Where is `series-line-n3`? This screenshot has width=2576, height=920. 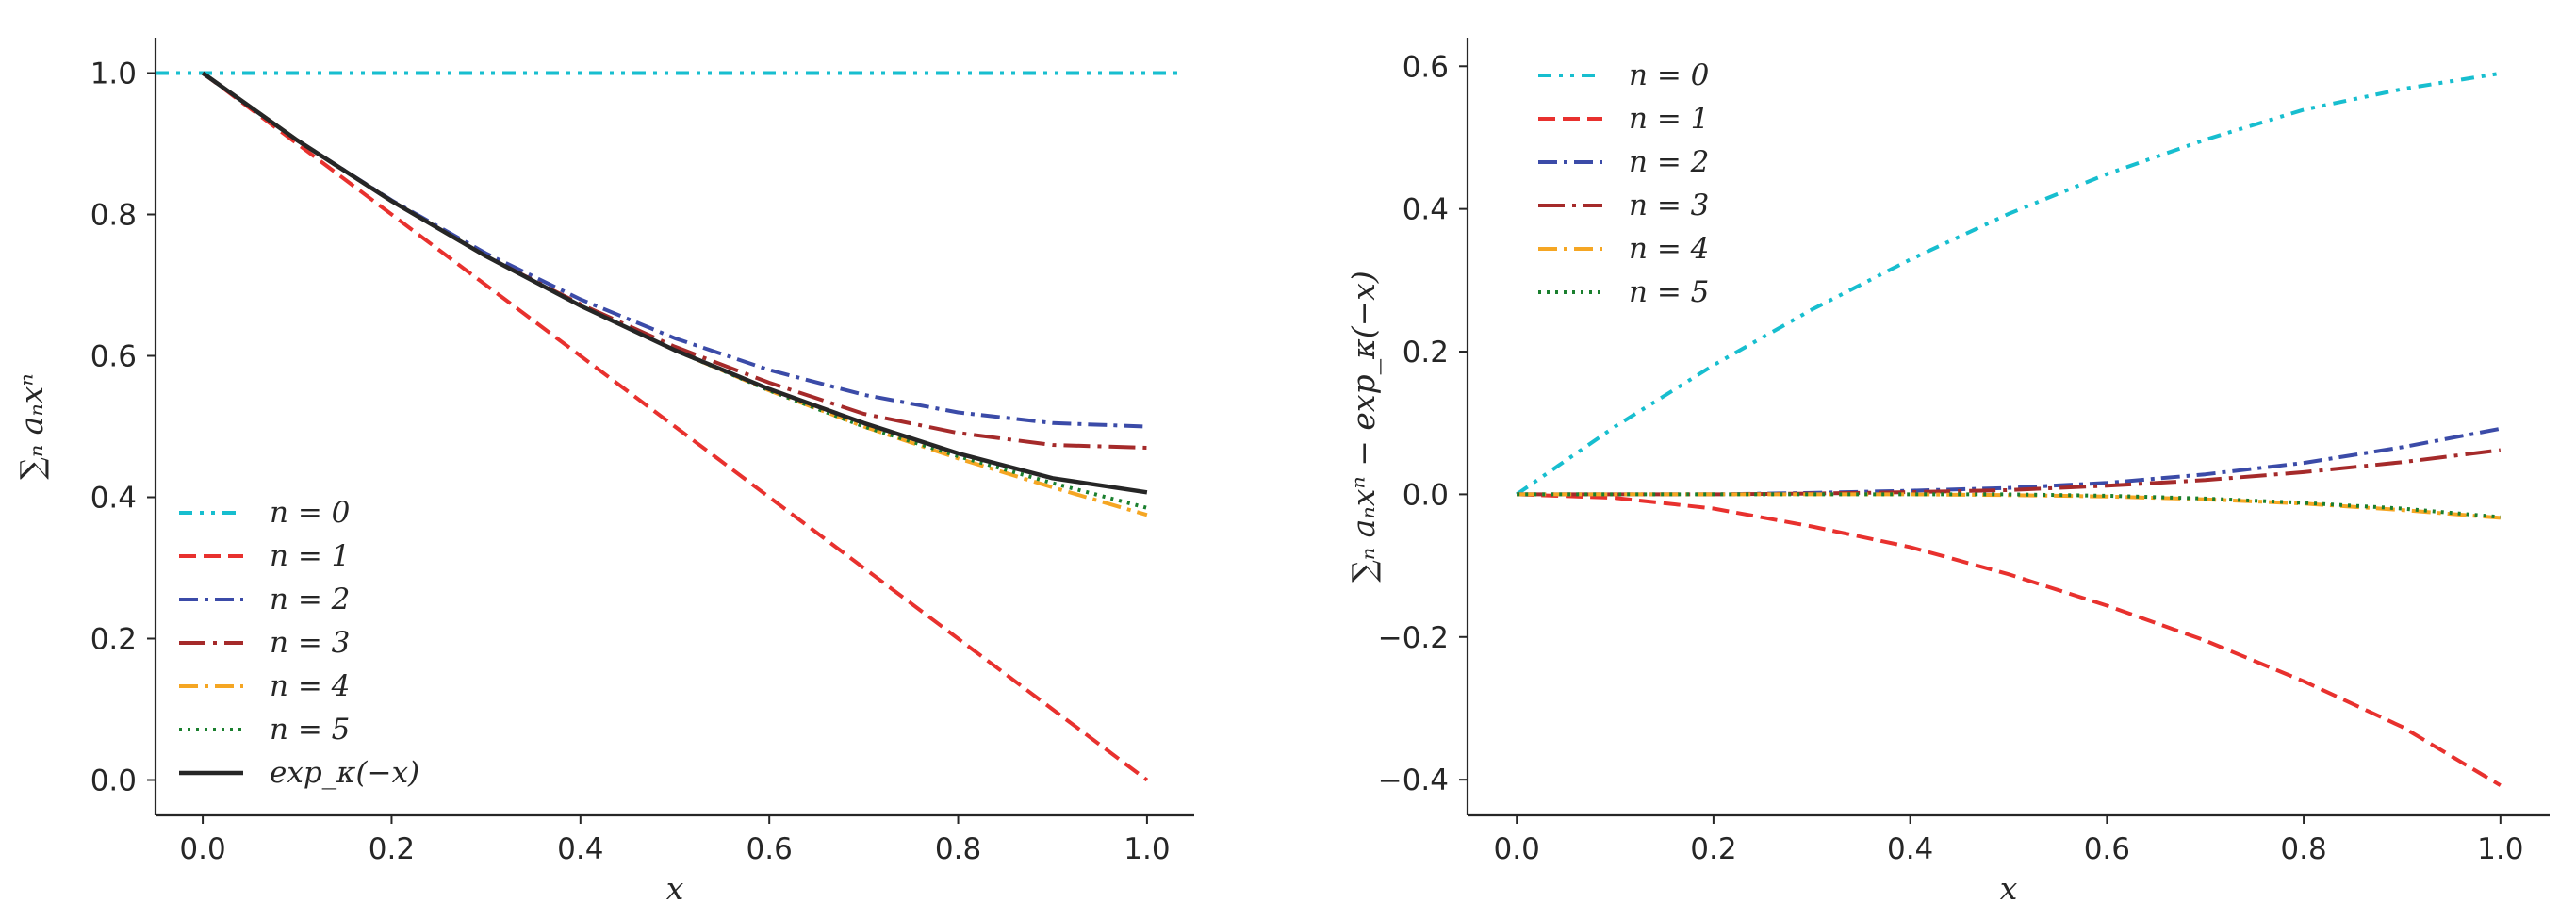 series-line-n3 is located at coordinates (2009, 473).